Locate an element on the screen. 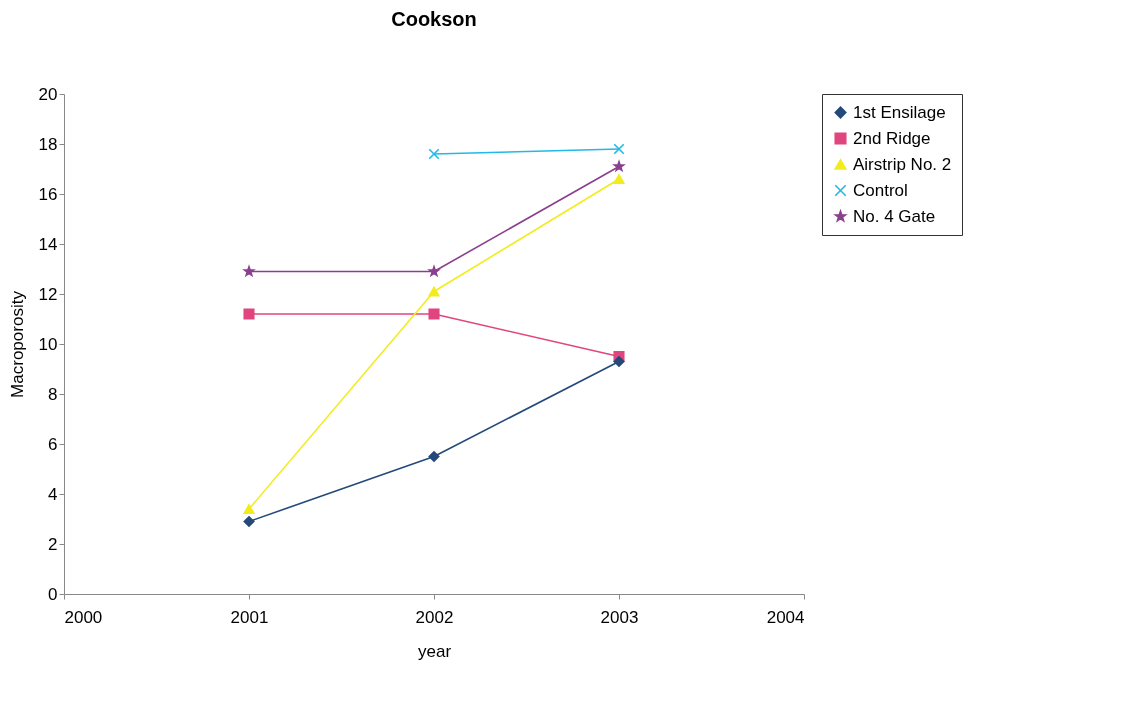 The height and width of the screenshot is (712, 1131). x-tick-label: 2000 is located at coordinates (83, 617).